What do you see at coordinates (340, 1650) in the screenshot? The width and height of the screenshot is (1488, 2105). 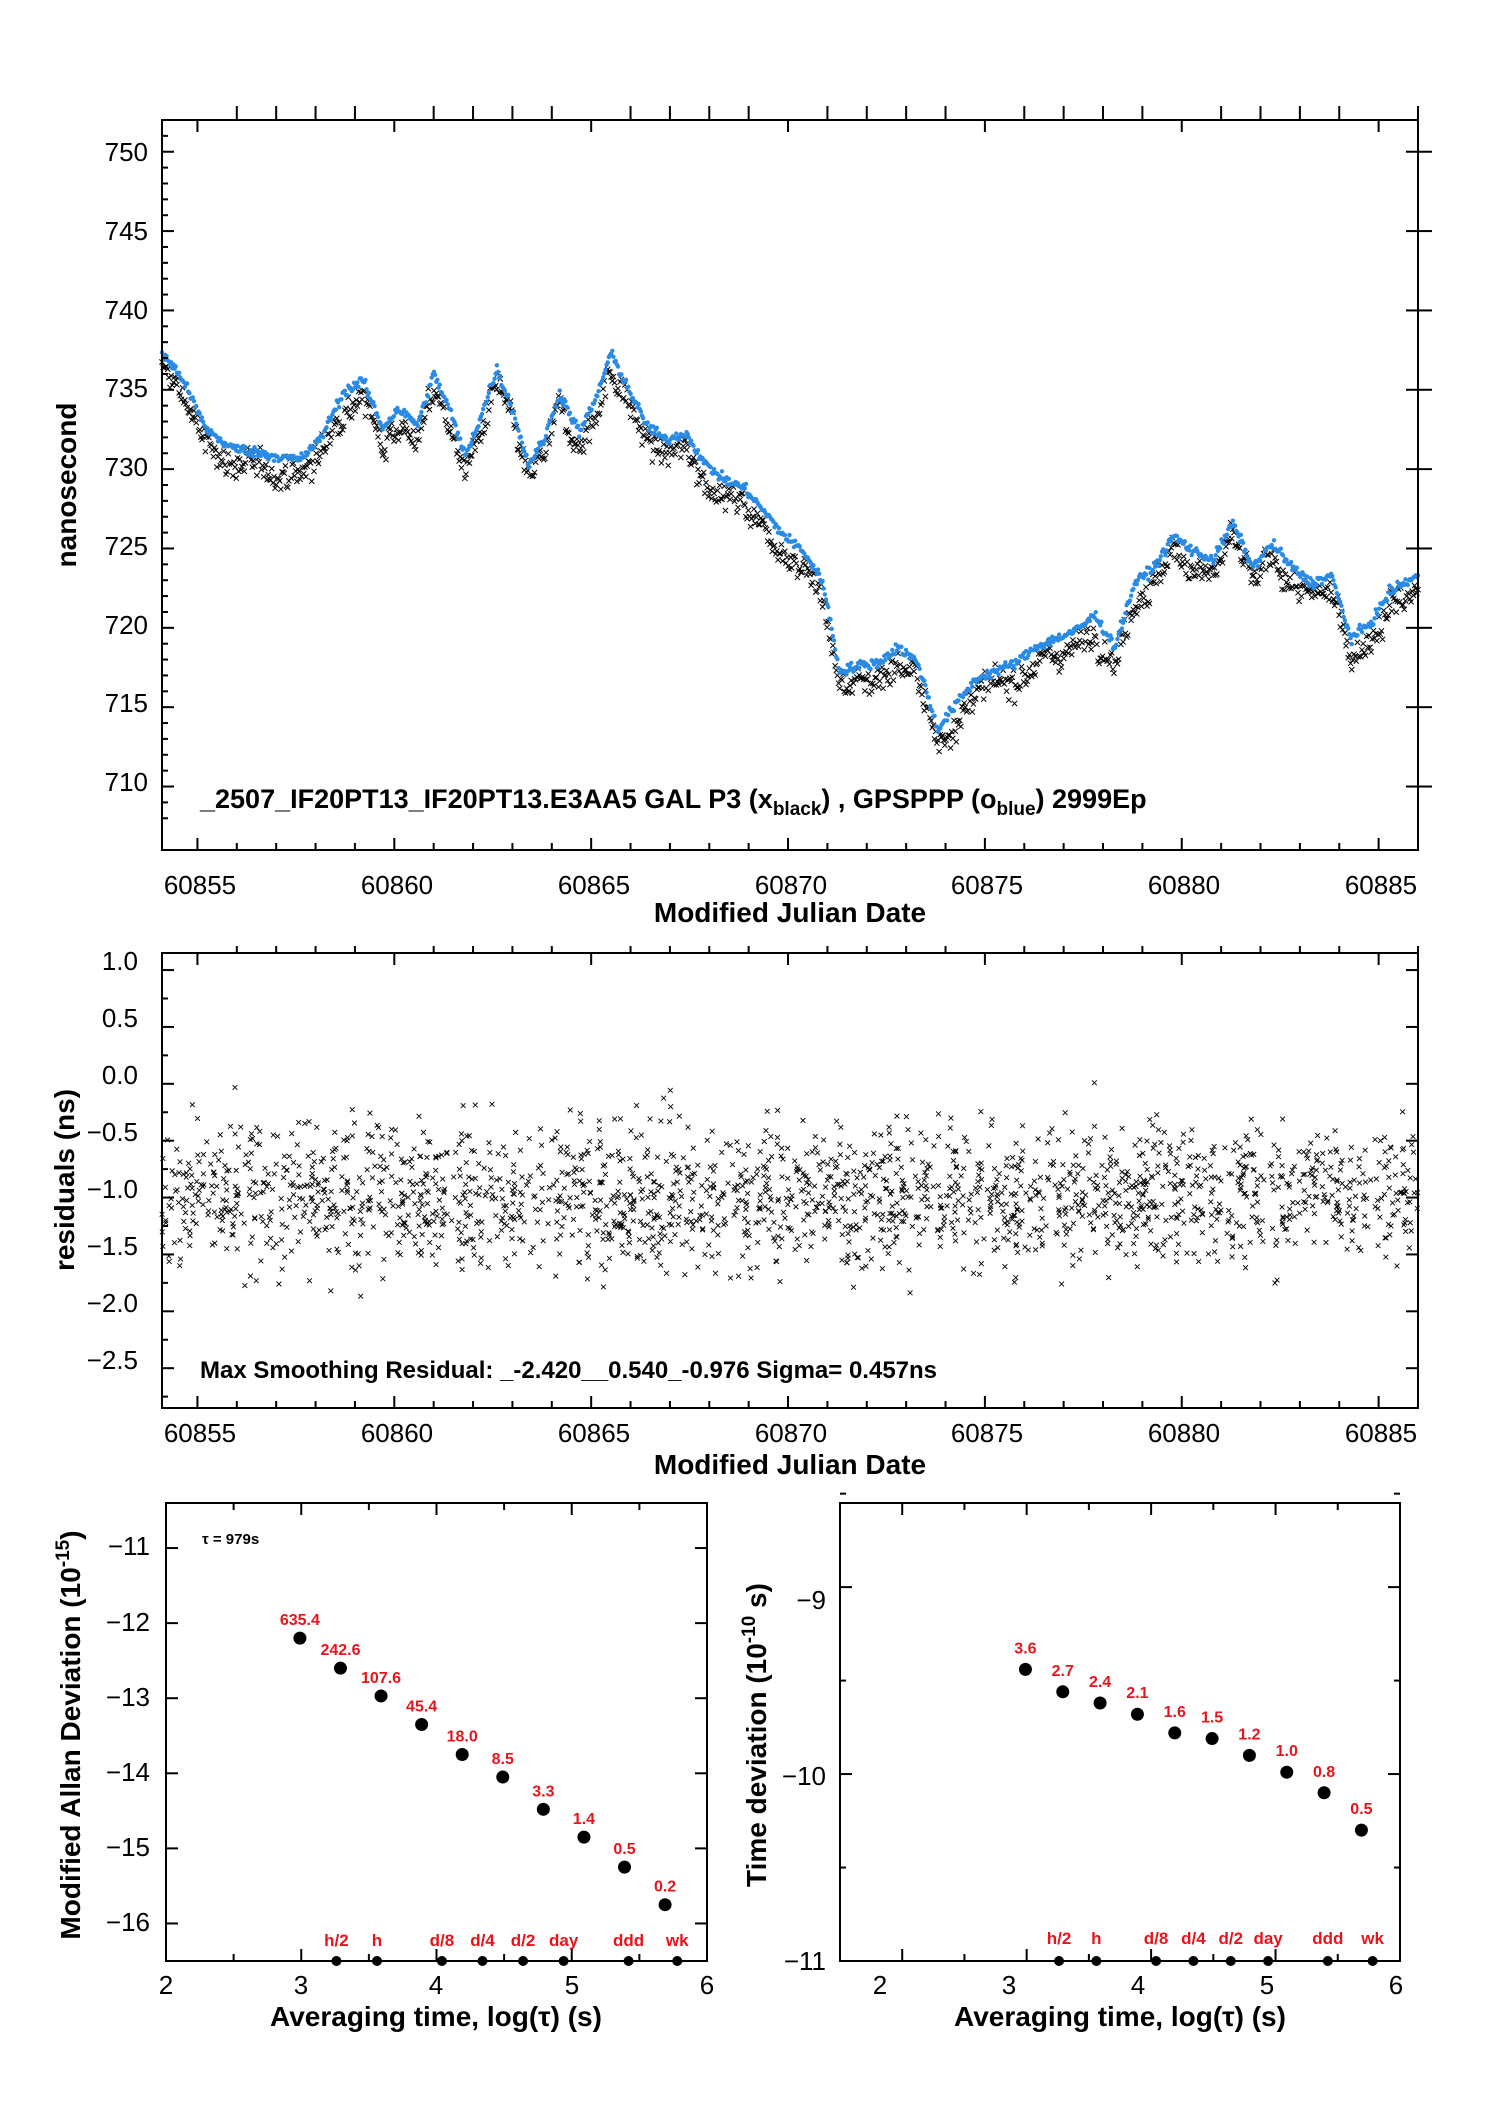 I see `mdev-point-label: 242.6` at bounding box center [340, 1650].